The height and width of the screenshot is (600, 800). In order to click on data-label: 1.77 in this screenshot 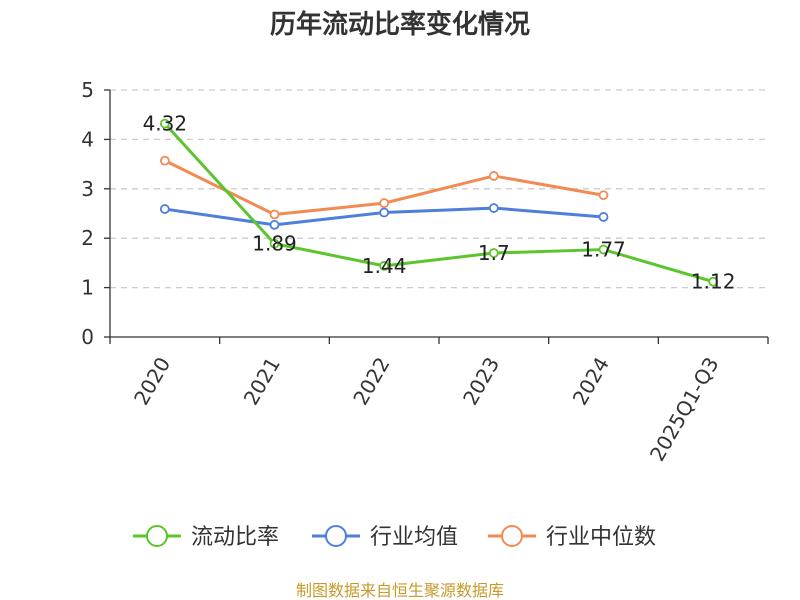, I will do `click(603, 250)`.